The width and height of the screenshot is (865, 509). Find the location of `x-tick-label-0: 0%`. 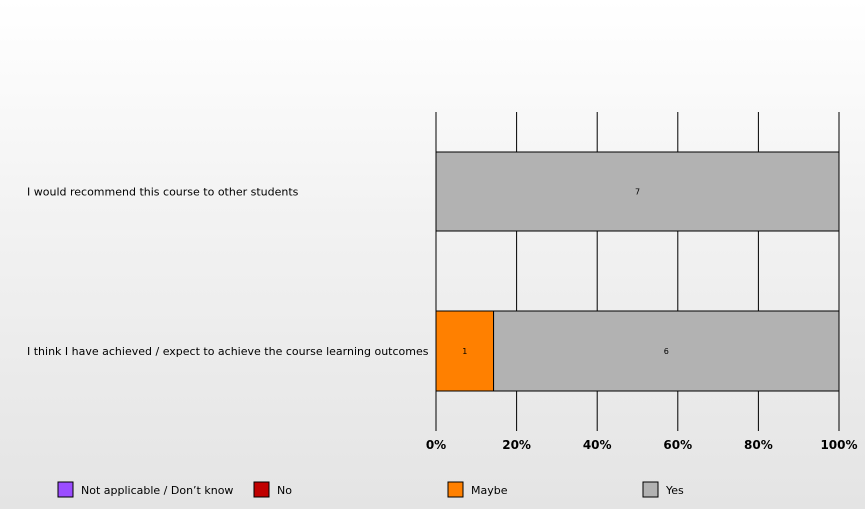

x-tick-label-0: 0% is located at coordinates (436, 445).